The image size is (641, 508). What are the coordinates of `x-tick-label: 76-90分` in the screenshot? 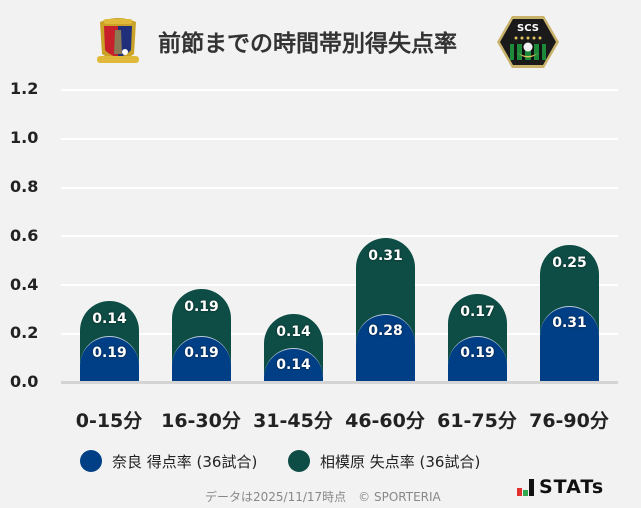 It's located at (569, 421).